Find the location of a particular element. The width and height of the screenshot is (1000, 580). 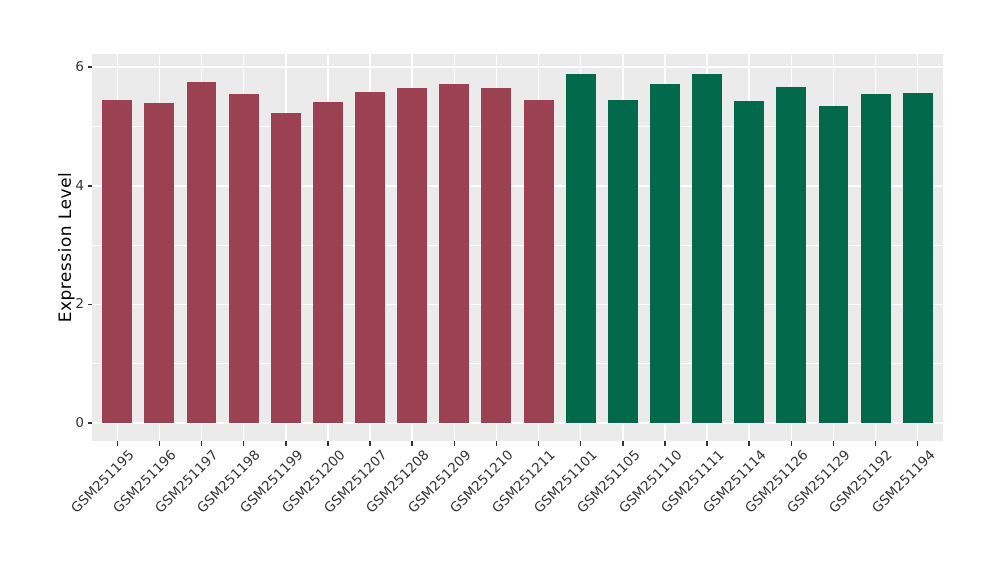

y-tick-label: 4 is located at coordinates (79, 185).